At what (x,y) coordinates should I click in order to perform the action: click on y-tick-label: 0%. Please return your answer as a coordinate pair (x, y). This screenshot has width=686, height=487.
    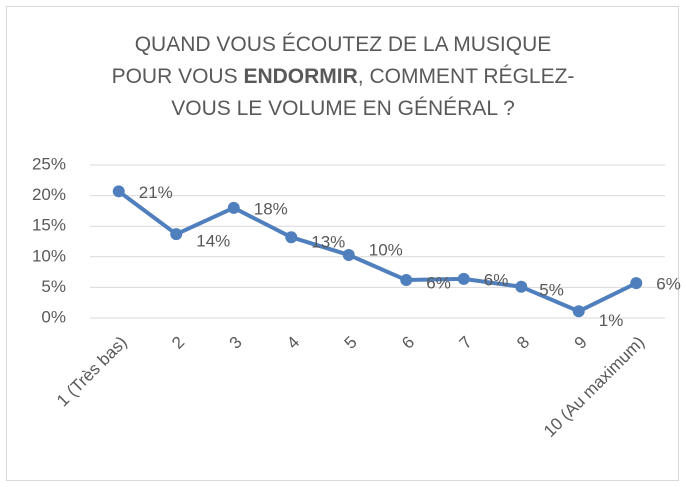
    Looking at the image, I should click on (53, 316).